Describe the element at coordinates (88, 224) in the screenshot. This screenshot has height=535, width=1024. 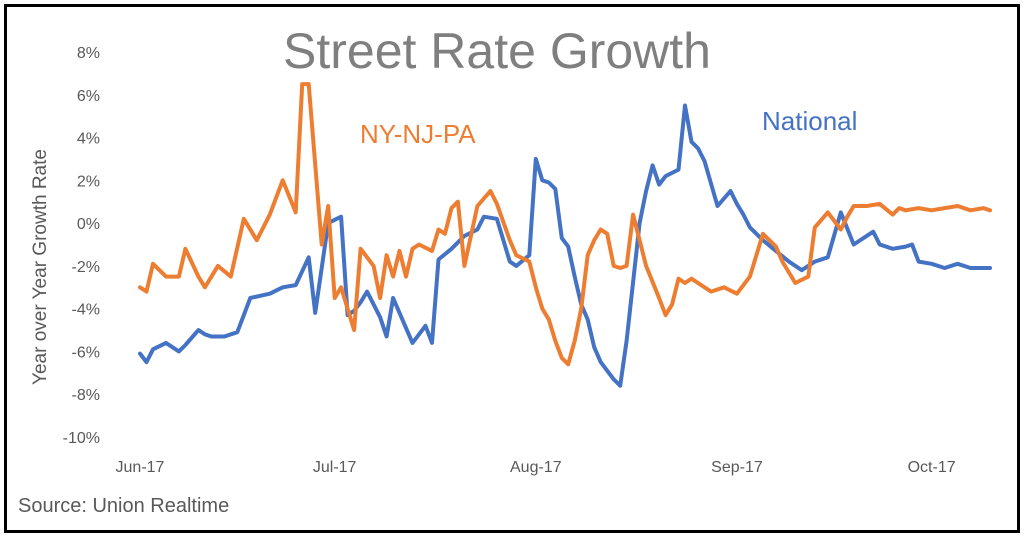
I see `y-tick-label: 0%` at that location.